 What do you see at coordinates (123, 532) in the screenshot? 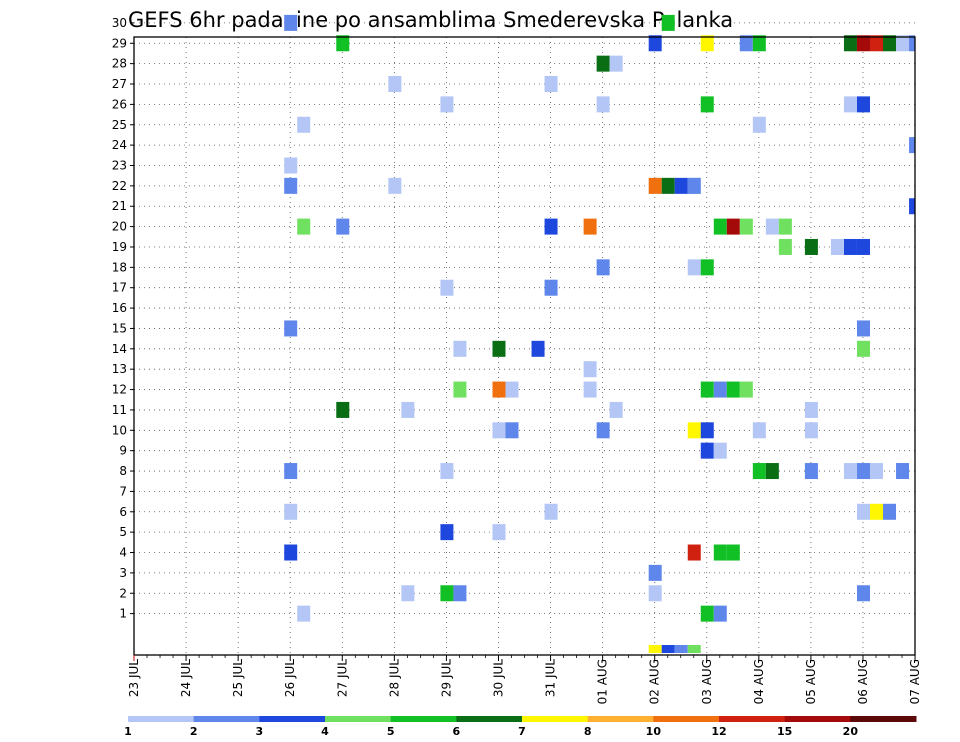
I see `y-tick-label: 5` at bounding box center [123, 532].